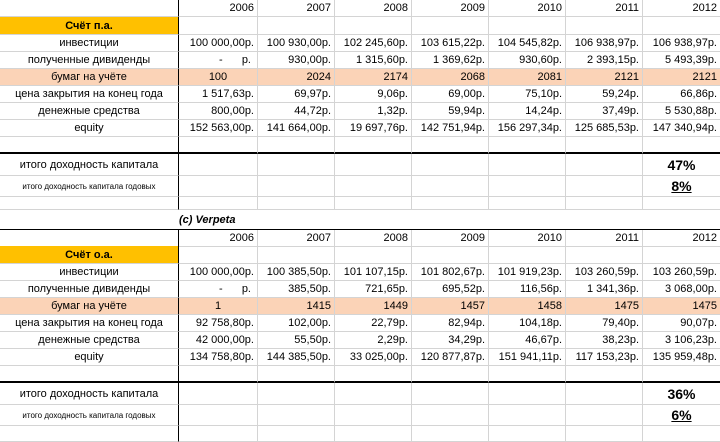  I want to click on value-cell: 100 930,00р., so click(296, 43).